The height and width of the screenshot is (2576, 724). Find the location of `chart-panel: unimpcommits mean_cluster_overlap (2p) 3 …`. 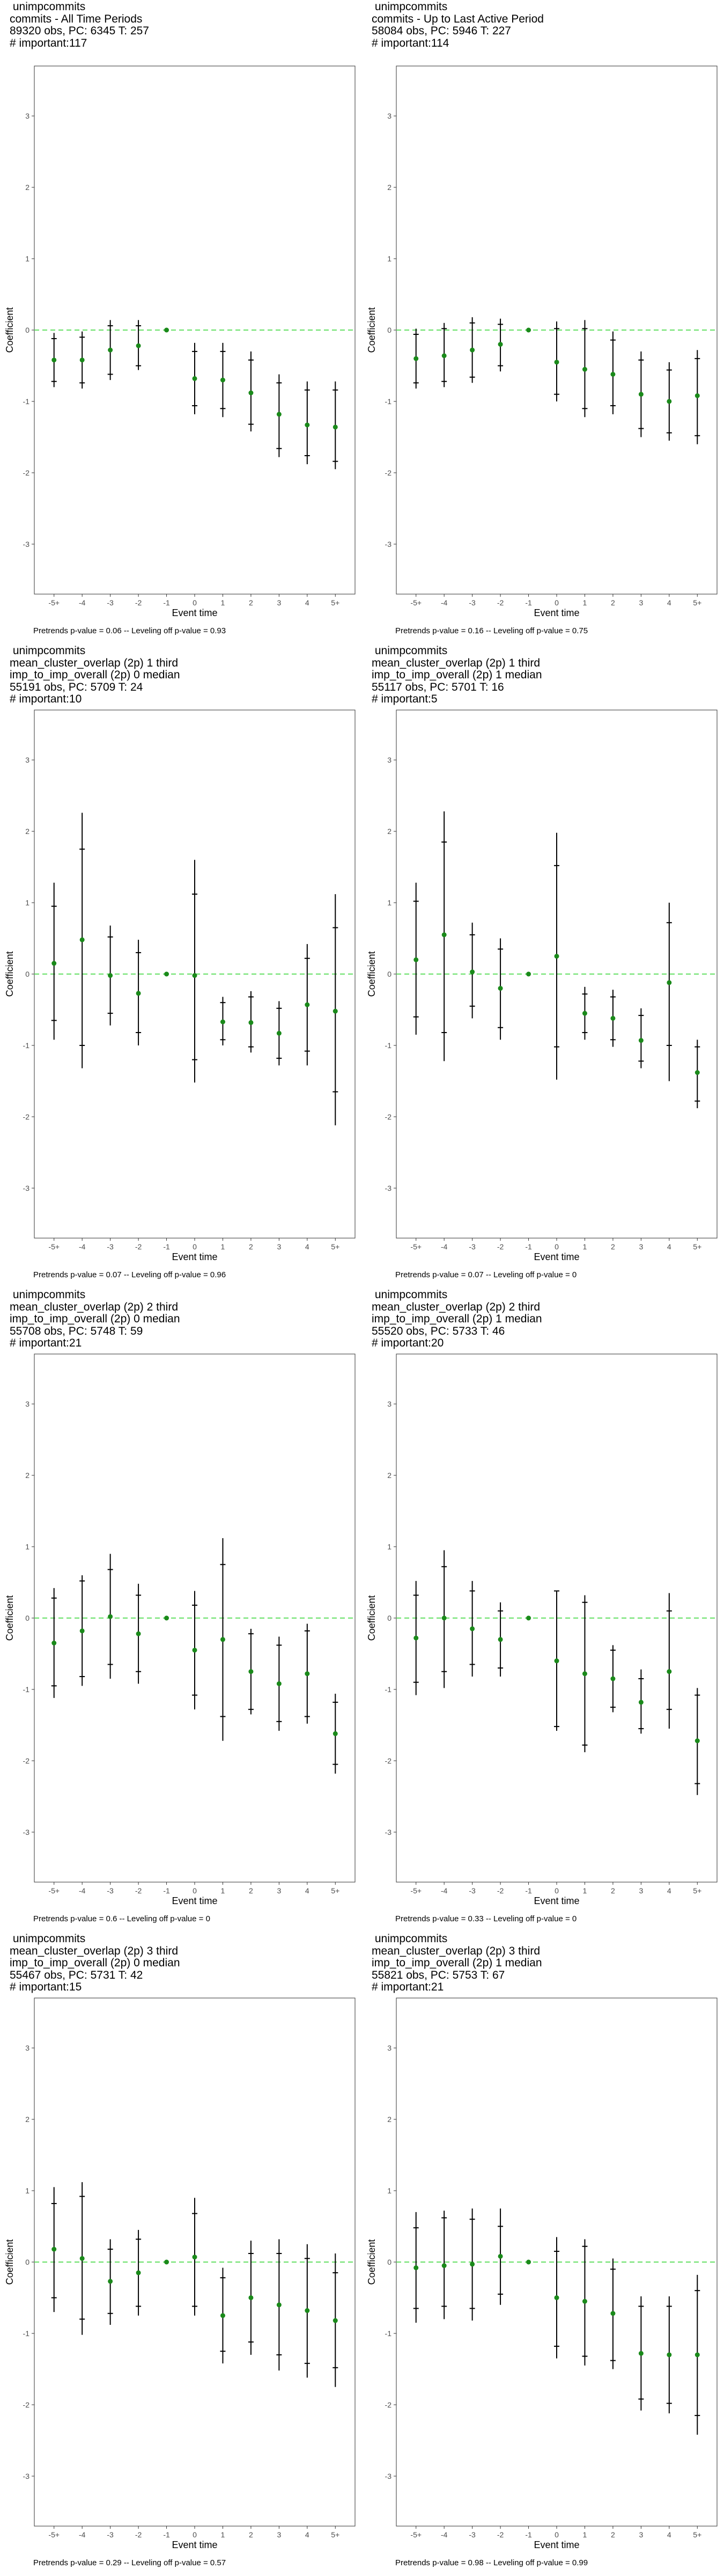

chart-panel: unimpcommits mean_cluster_overlap (2p) 3 … is located at coordinates (543, 2254).